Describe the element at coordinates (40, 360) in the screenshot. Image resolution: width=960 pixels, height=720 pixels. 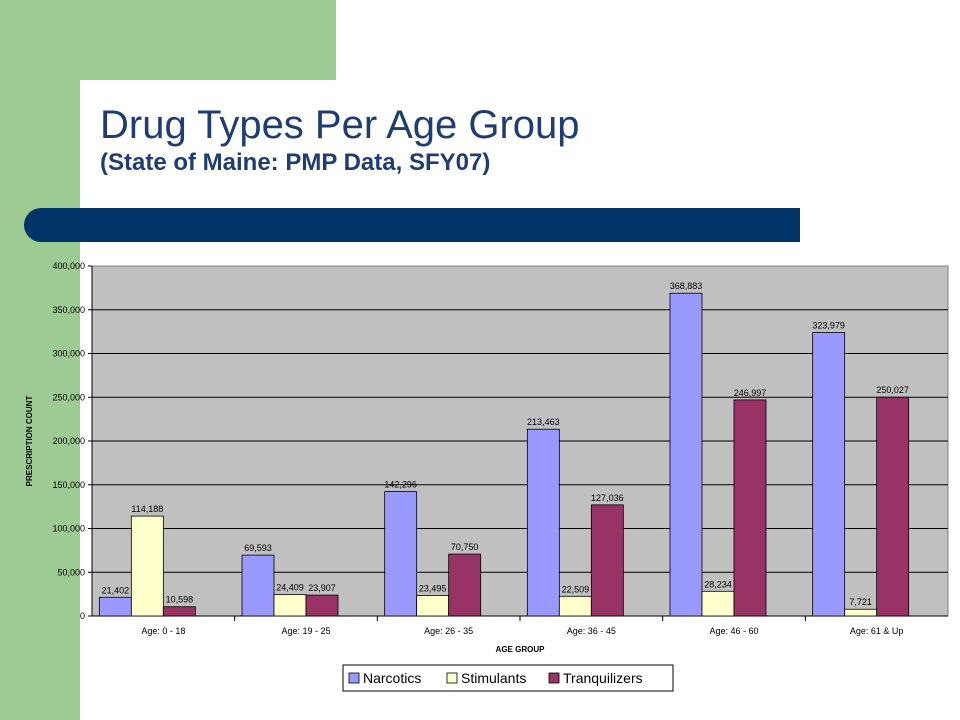
I see `green-sidebar-band` at that location.